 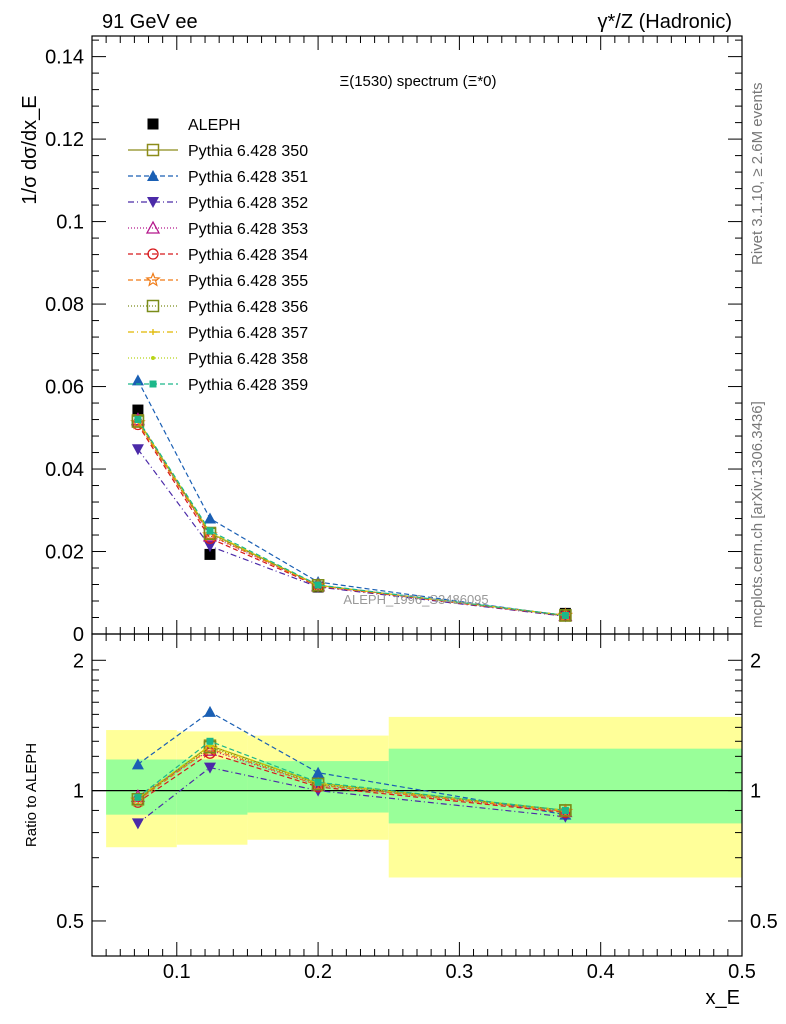 I want to click on rivet-label: Rivet 3.1.10, ≥ 2.6M events, so click(x=757, y=174).